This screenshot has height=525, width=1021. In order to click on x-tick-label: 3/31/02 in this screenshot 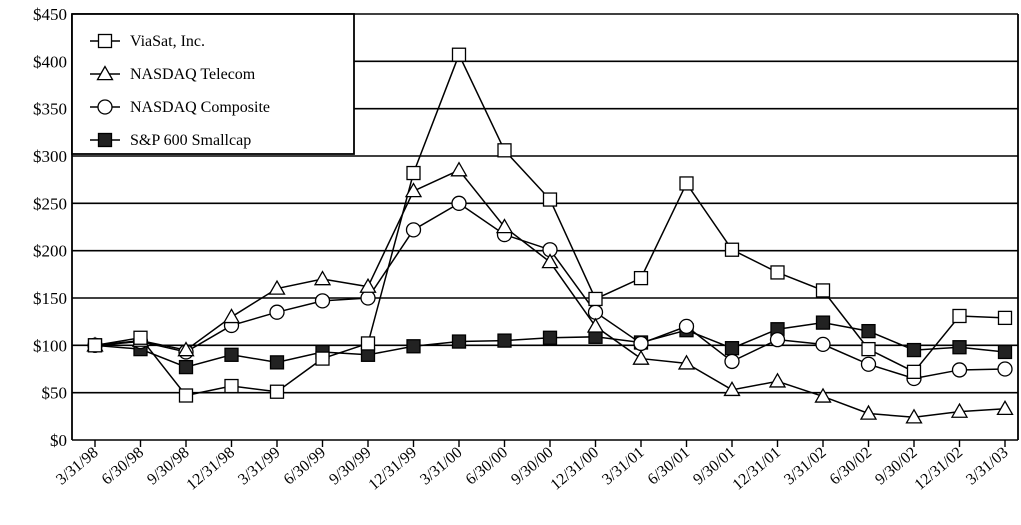, I will do `click(805, 466)`.